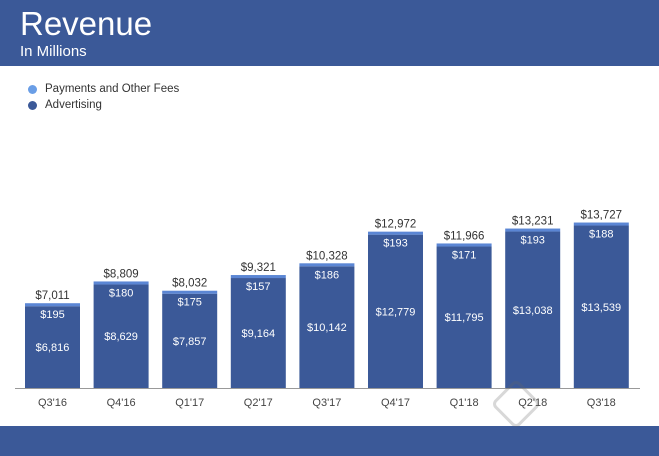 This screenshot has width=659, height=456. Describe the element at coordinates (329, 441) in the screenshot. I see `footer-band` at that location.